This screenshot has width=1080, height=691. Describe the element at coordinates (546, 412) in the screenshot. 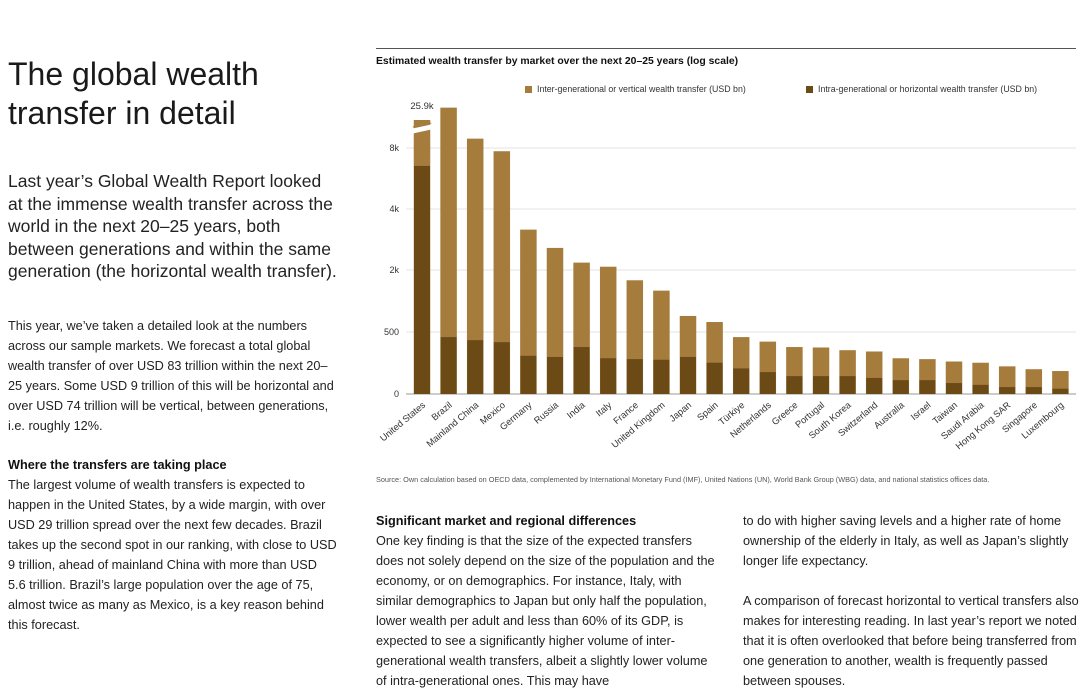

I see `x-tick-label: Russia` at that location.